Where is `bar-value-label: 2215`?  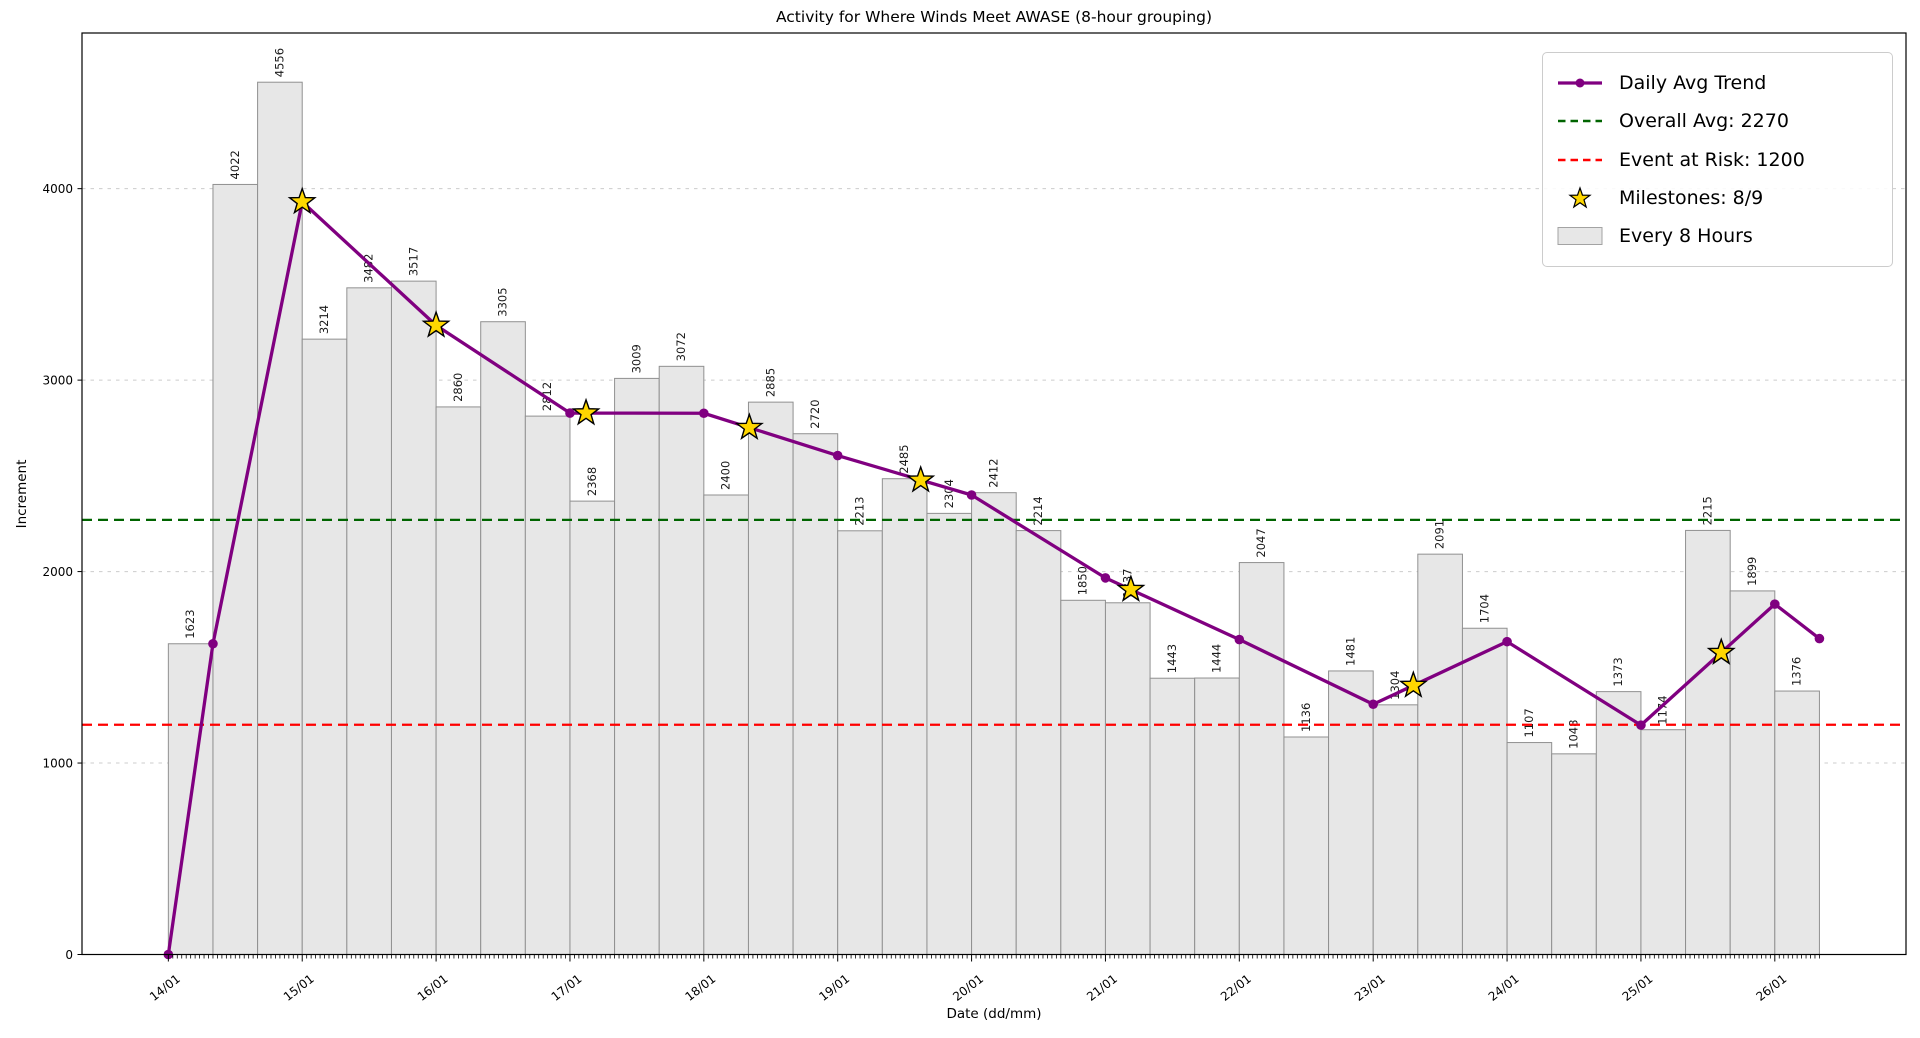
bar-value-label: 2215 is located at coordinates (1707, 510).